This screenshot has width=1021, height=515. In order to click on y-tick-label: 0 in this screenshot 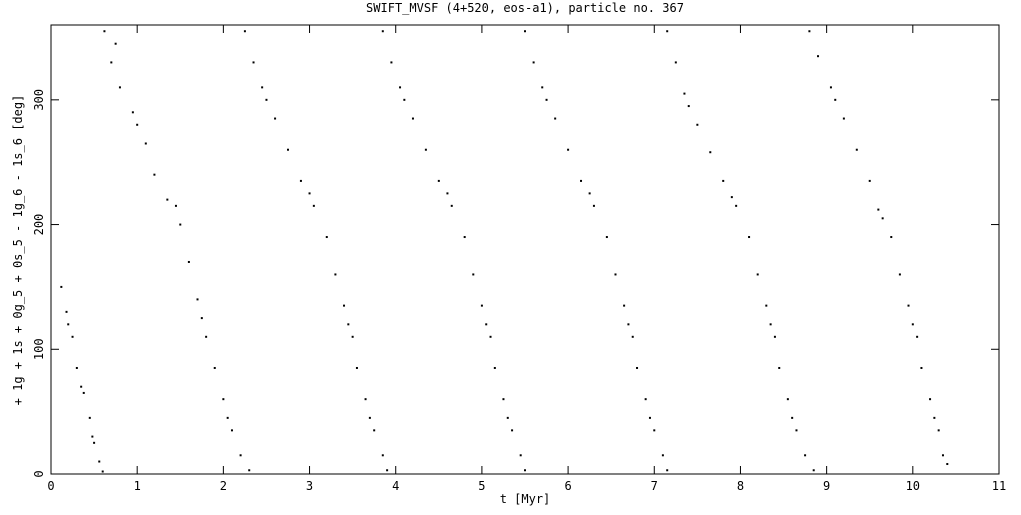, I will do `click(39, 473)`.